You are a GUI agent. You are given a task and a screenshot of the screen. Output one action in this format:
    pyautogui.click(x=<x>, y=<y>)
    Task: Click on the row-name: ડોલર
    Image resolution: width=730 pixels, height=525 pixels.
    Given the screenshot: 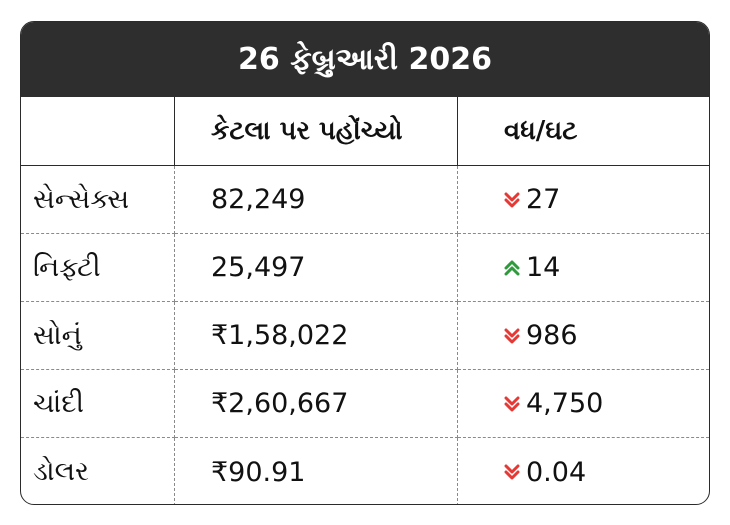 What is the action you would take?
    pyautogui.click(x=98, y=471)
    